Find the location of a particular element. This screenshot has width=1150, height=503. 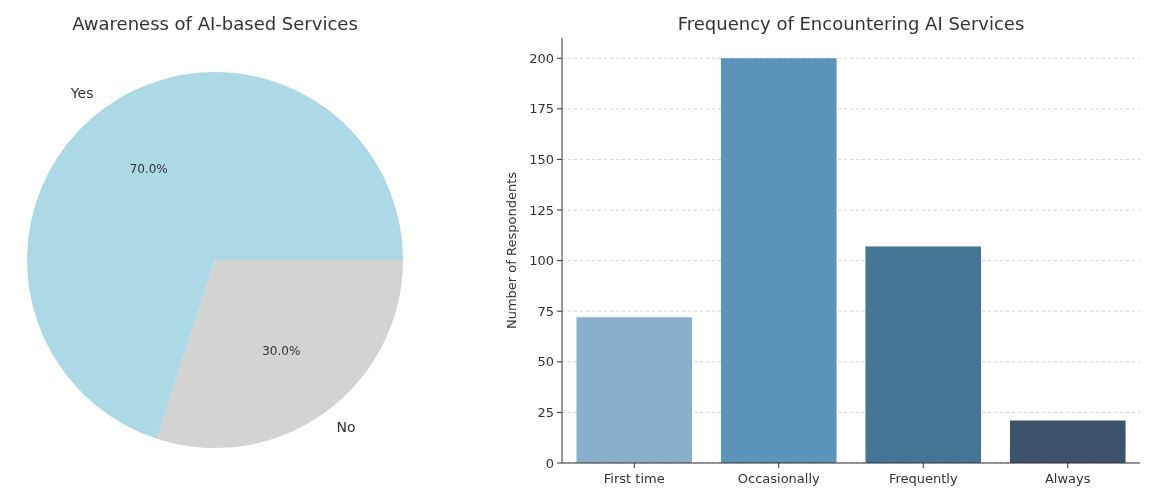

x-tick-label: Occasionally is located at coordinates (779, 478).